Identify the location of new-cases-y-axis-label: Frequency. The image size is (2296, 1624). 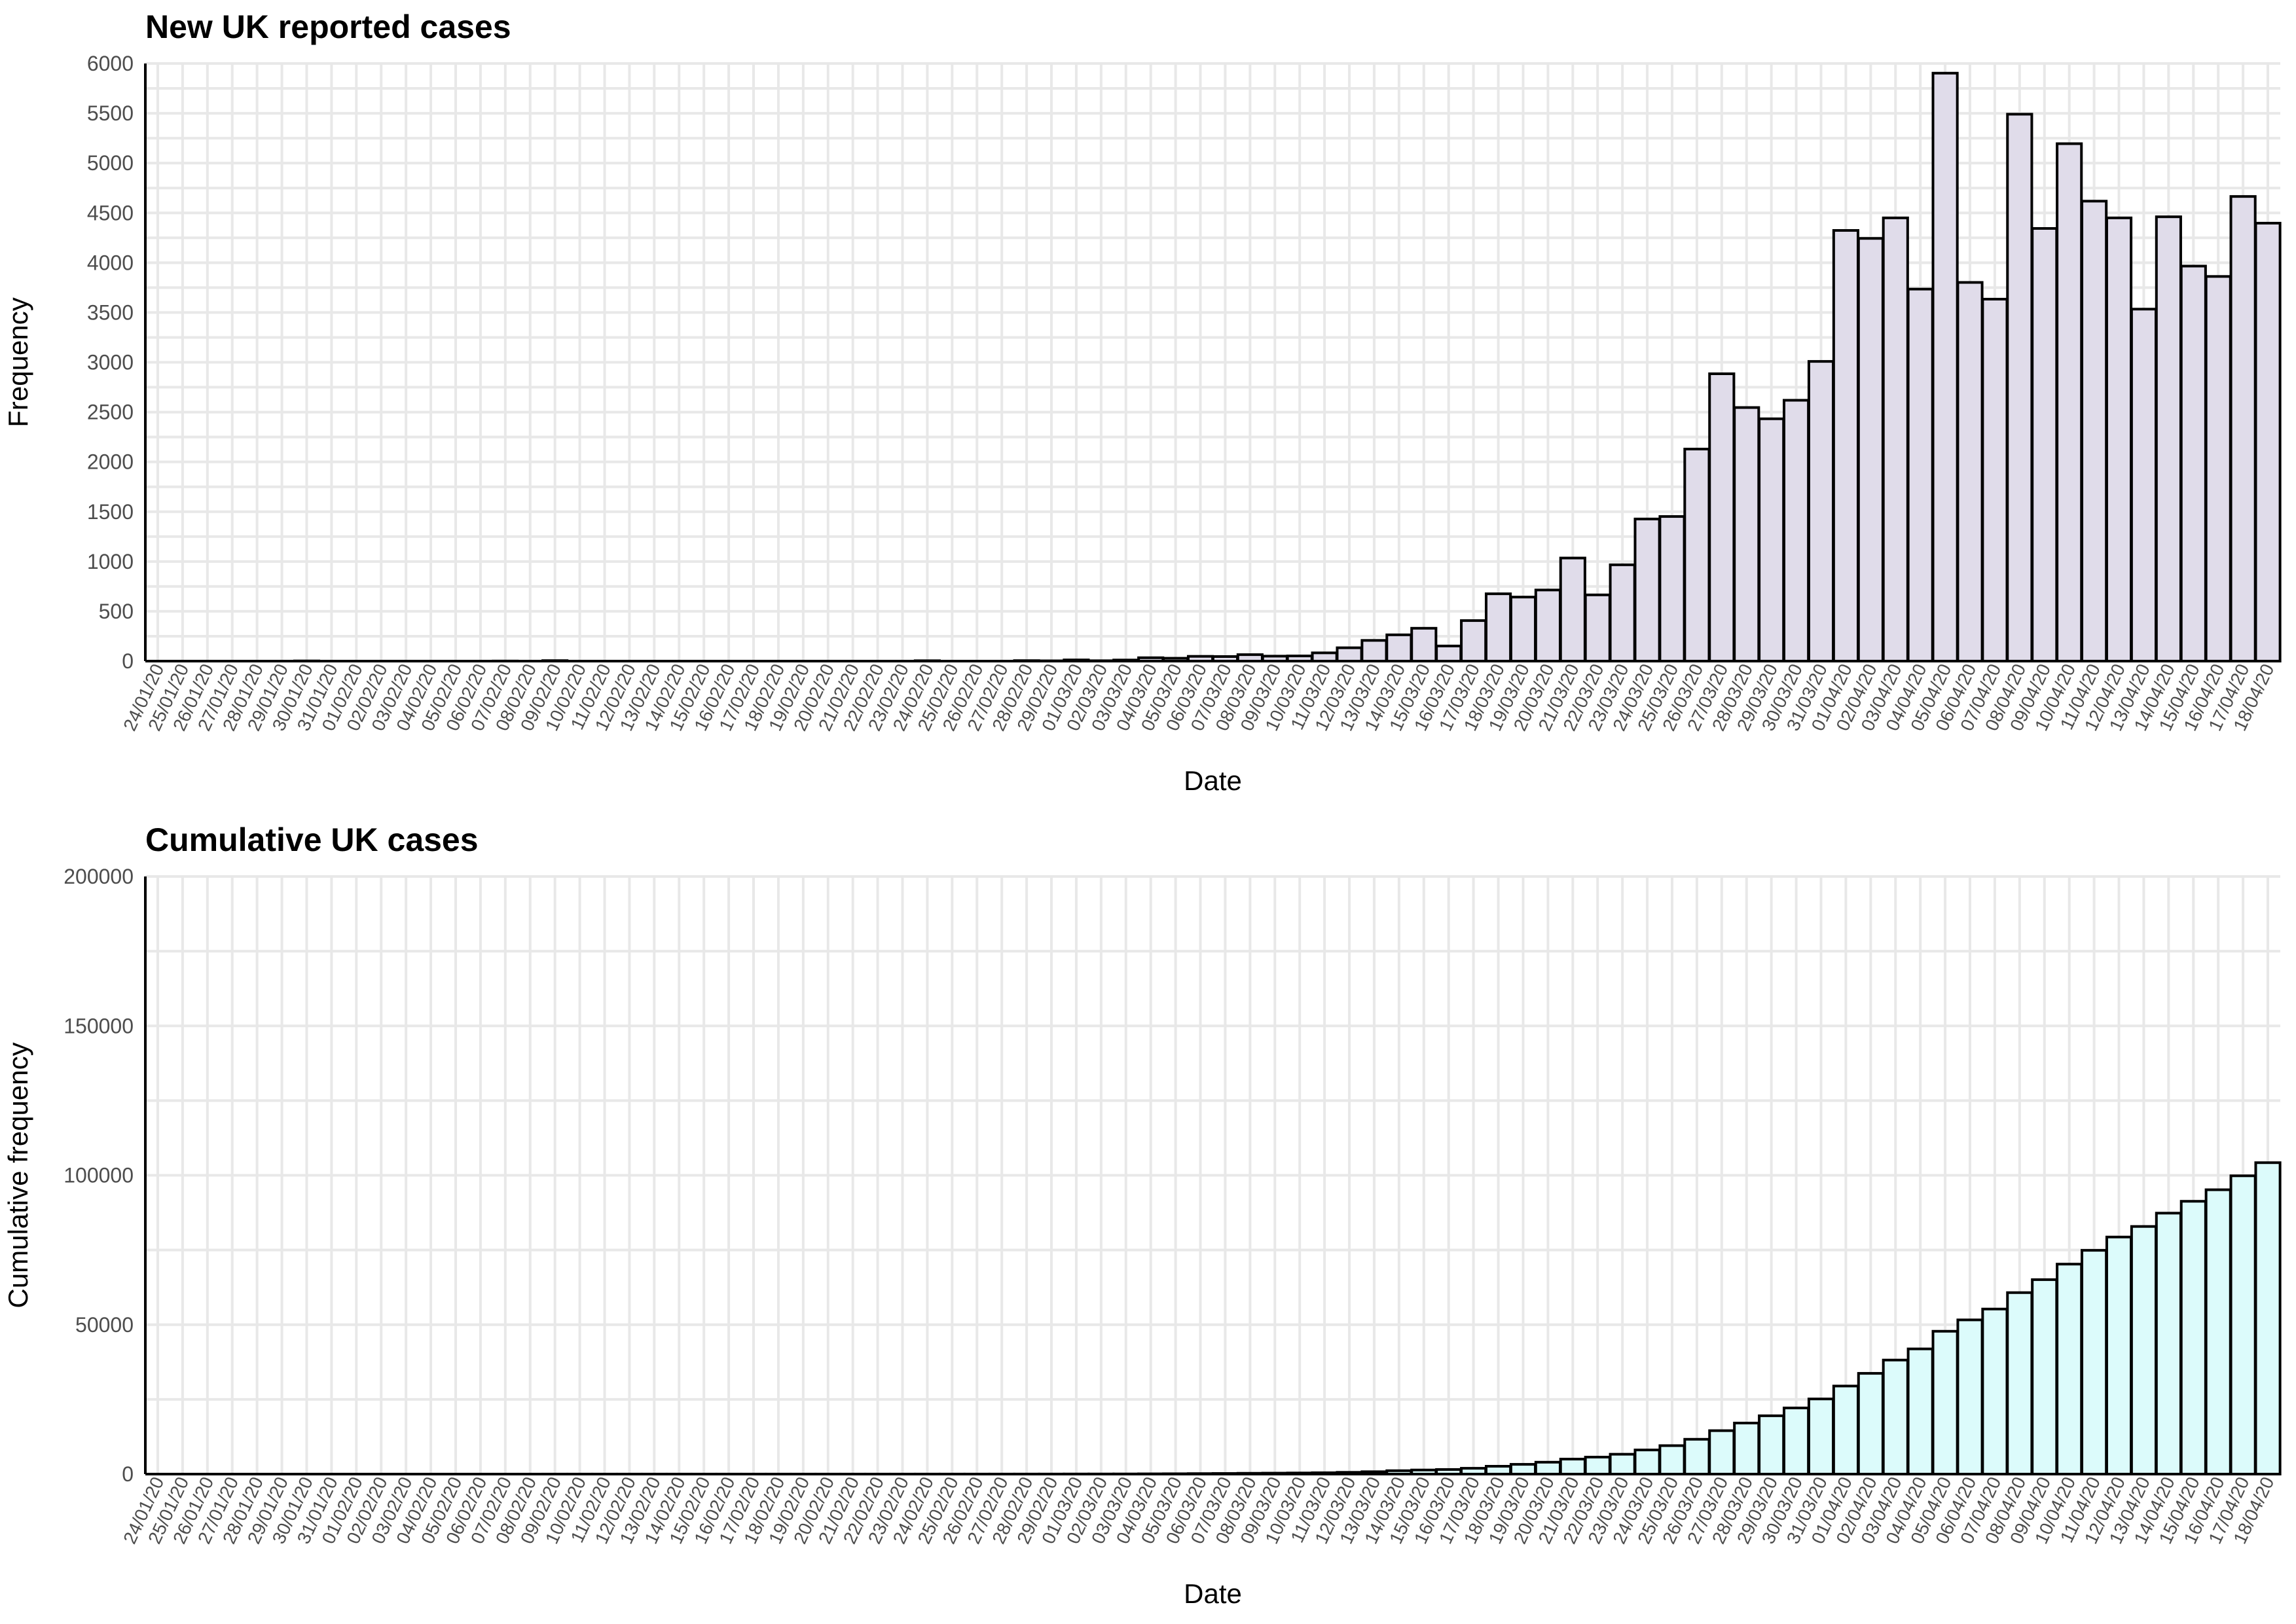
(18, 362).